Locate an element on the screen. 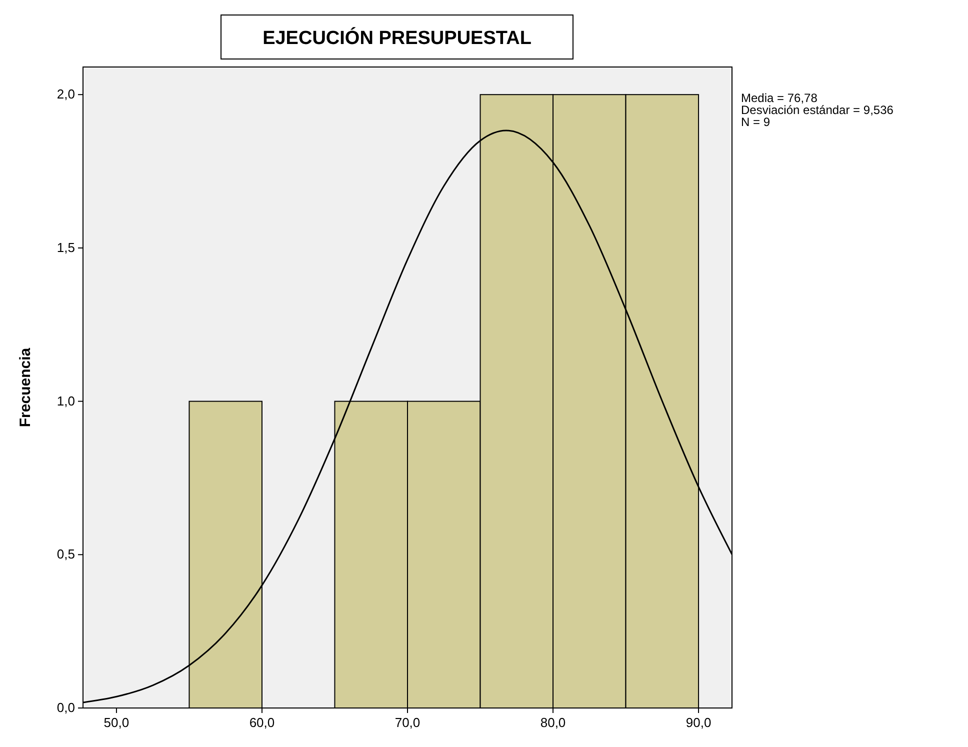 The height and width of the screenshot is (747, 968). y-tick-label: 1,0 is located at coordinates (65, 400).